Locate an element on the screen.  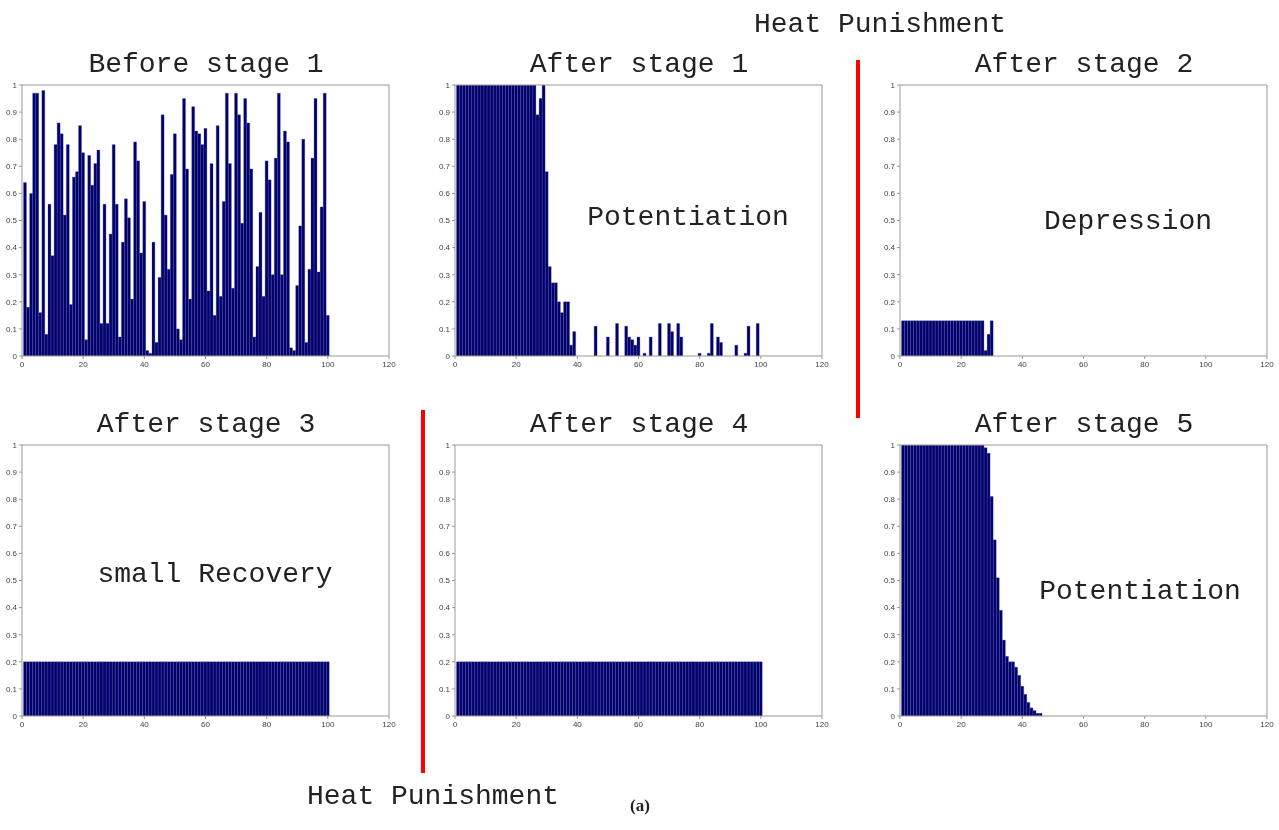
chart-title: Before stage 1 is located at coordinates (206, 65).